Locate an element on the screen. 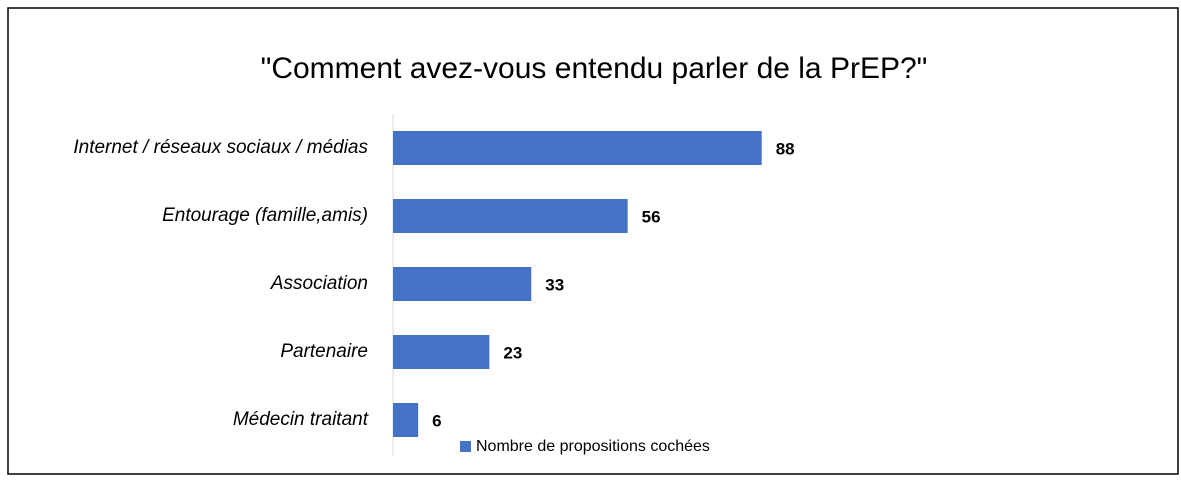  y-tick-label: Association is located at coordinates (319, 283).